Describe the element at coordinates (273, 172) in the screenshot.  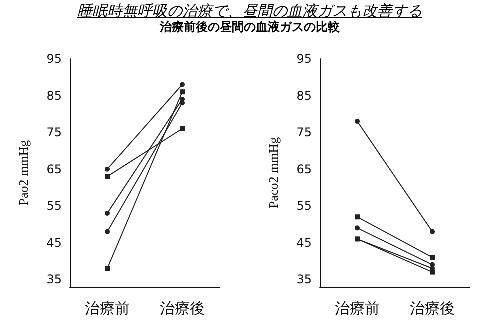
I see `y-axis-title: Paco2 mmHg` at that location.